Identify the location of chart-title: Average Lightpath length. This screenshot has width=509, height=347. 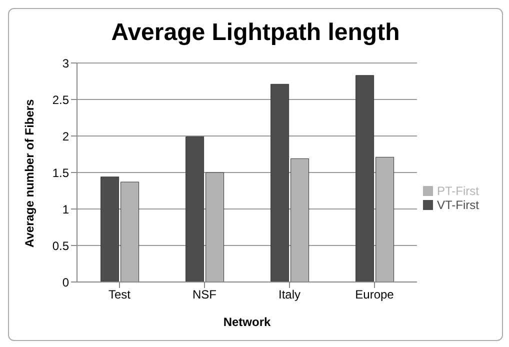
(255, 33).